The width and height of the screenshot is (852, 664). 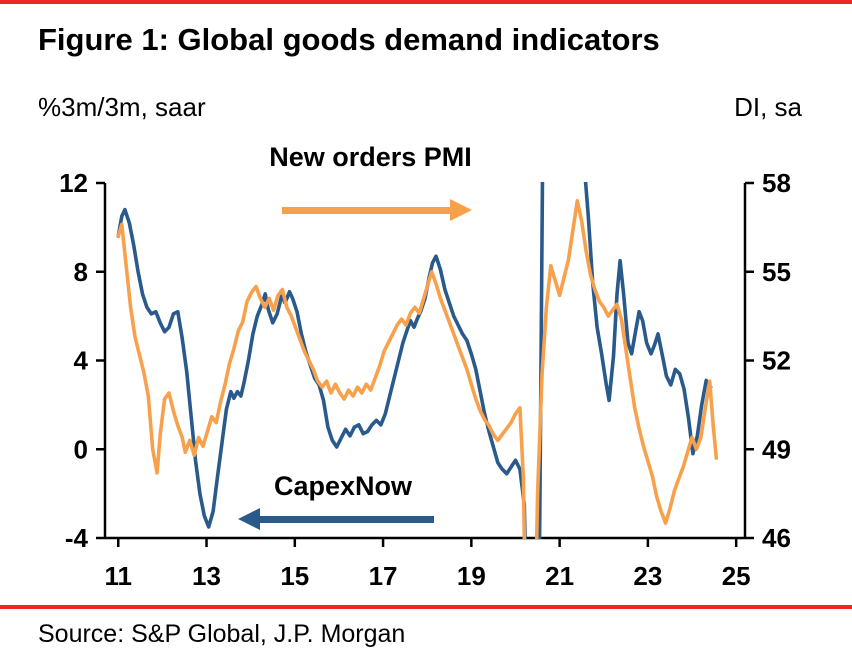 What do you see at coordinates (471, 576) in the screenshot?
I see `x-axis-tick-label: 19` at bounding box center [471, 576].